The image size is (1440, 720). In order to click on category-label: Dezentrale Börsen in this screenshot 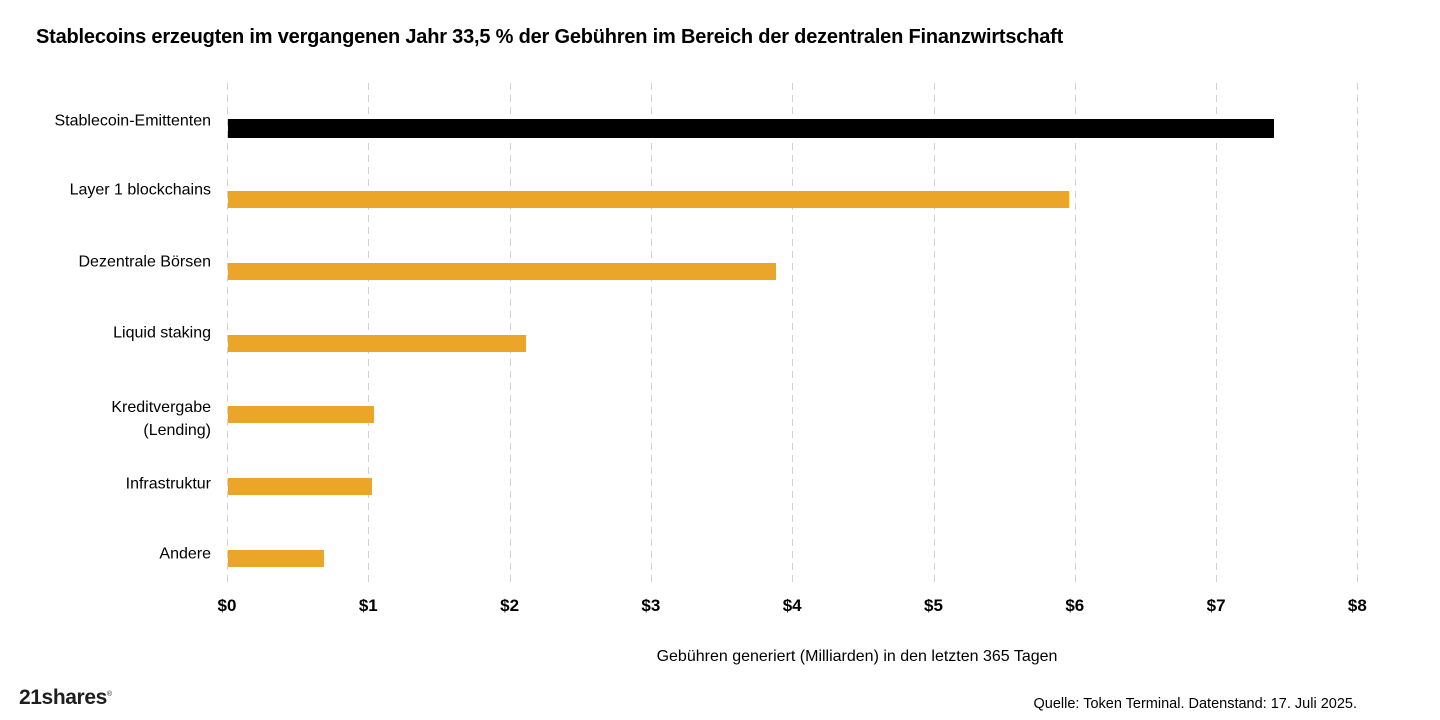, I will do `click(144, 262)`.